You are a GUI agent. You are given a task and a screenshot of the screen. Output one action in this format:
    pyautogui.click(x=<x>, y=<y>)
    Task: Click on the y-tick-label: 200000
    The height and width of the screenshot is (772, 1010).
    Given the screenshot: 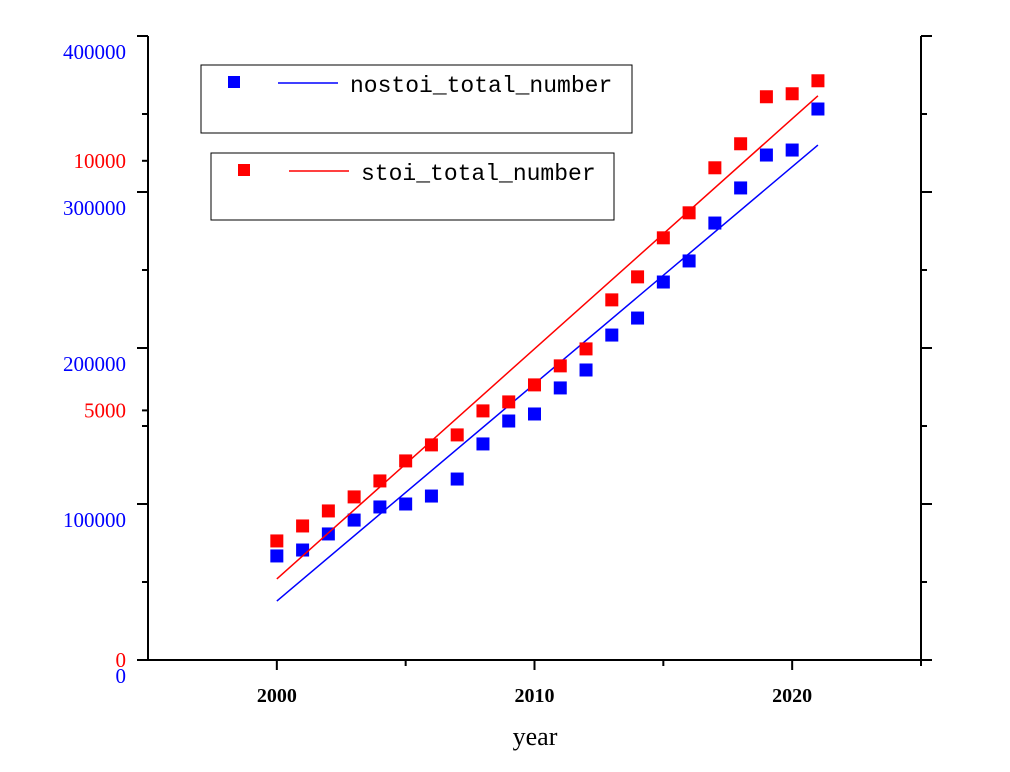 What is the action you would take?
    pyautogui.click(x=94, y=364)
    